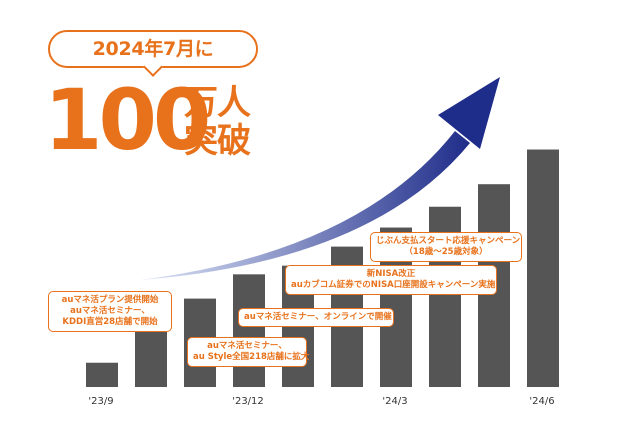  I want to click on annotation-seminar-expansion: auマネ活セミナー、 au Style全国218店舗に拡大, so click(248, 352).